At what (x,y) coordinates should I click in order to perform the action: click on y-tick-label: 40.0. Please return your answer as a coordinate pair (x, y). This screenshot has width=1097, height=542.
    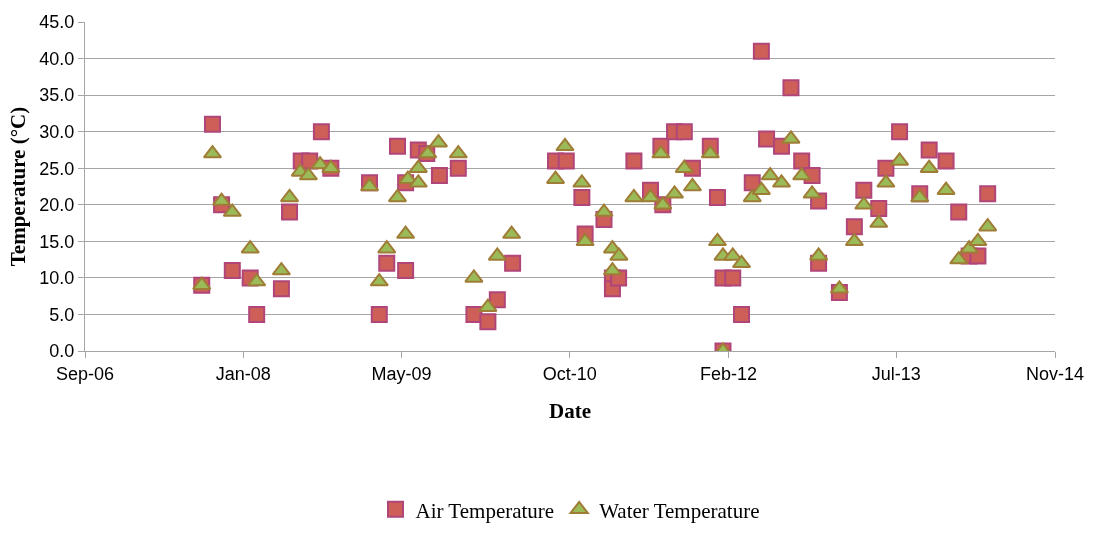
    Looking at the image, I should click on (57, 58).